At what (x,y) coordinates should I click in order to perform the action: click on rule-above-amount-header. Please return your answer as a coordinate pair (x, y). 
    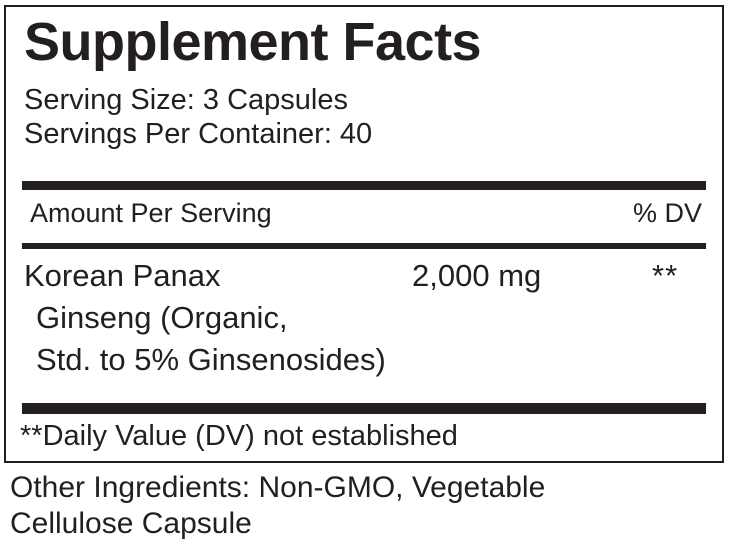
    Looking at the image, I should click on (364, 185).